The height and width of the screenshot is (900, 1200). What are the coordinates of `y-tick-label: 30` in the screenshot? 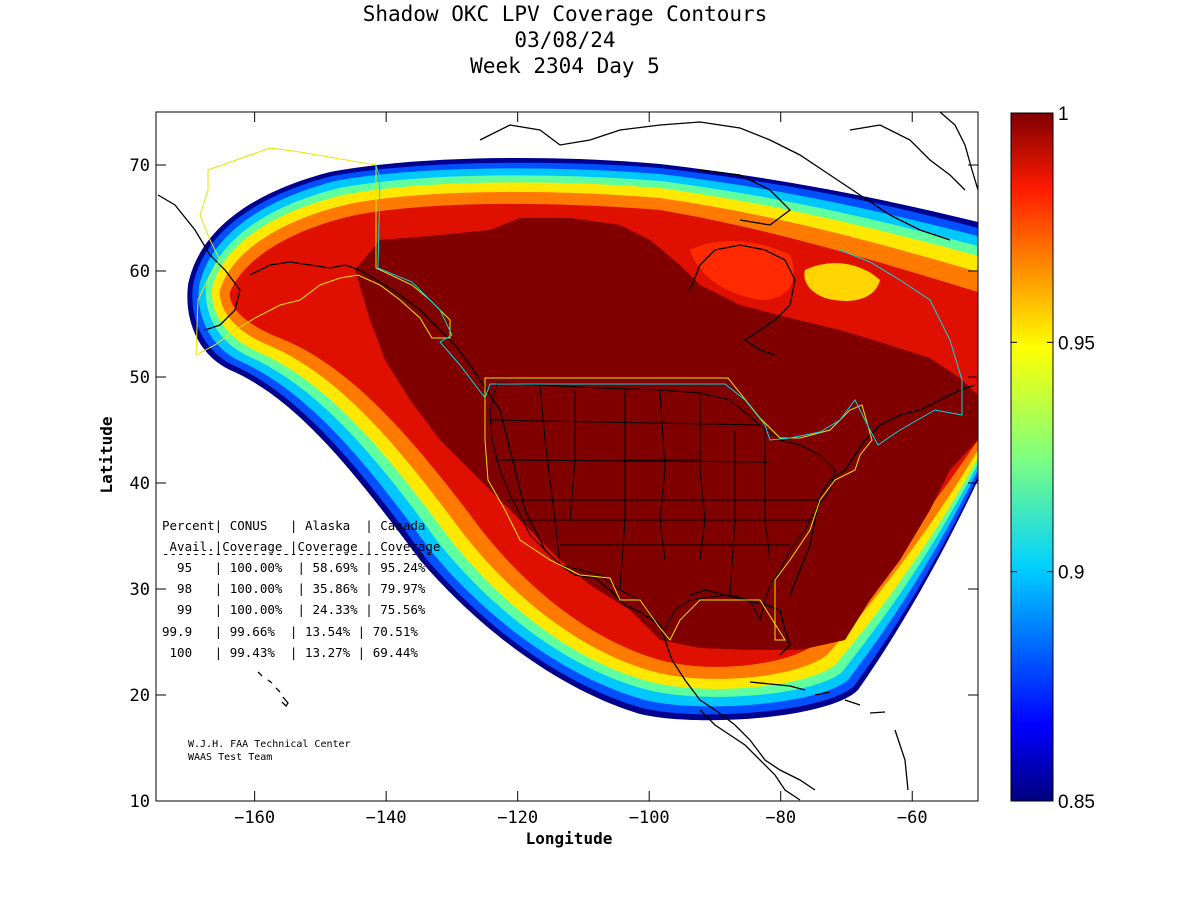 It's located at (140, 590).